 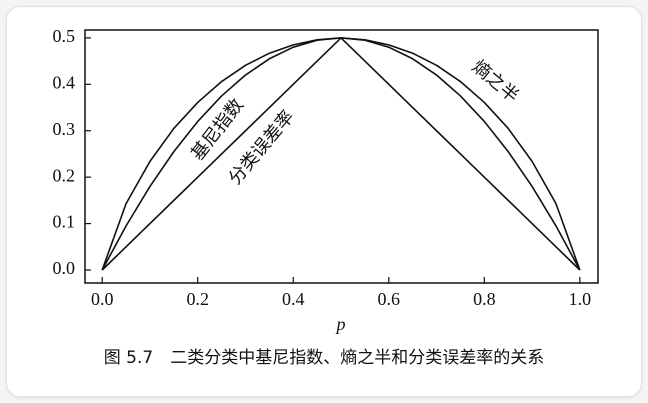 What do you see at coordinates (324, 358) in the screenshot?
I see `caption: 图 5.7 二类分类中基尼指数、熵之半和分类误差率的关系` at bounding box center [324, 358].